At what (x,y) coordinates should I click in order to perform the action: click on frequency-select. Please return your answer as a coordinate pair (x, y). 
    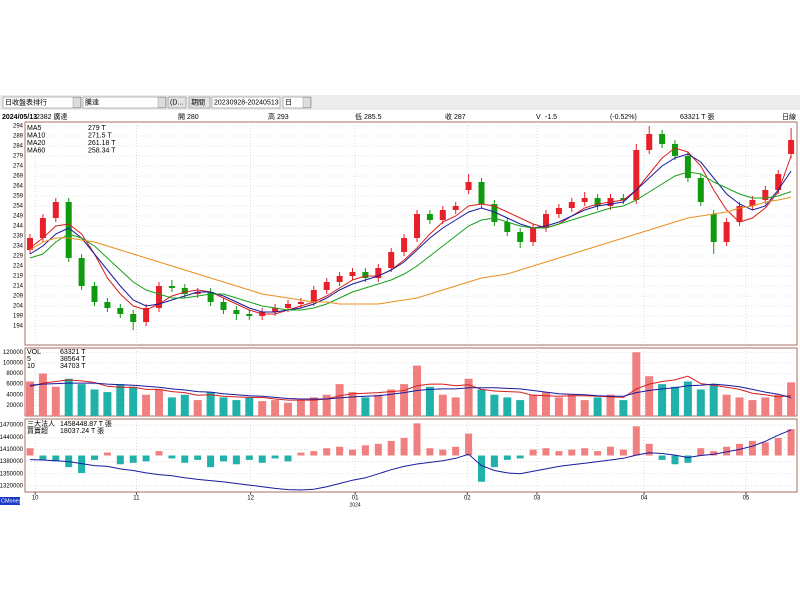
    Looking at the image, I should click on (297, 102).